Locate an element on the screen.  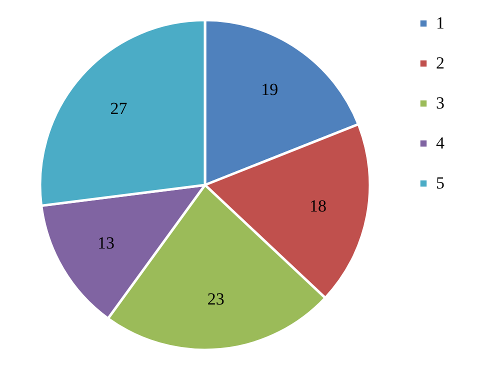
data-label: 13 is located at coordinates (106, 243).